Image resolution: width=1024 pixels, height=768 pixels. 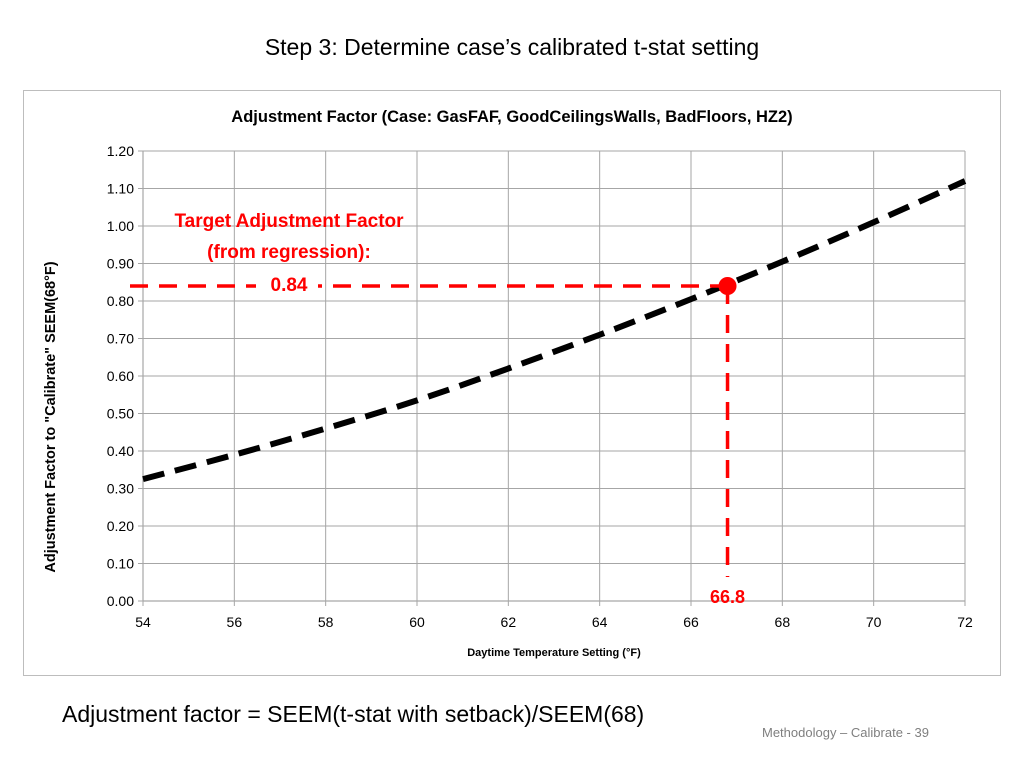 What do you see at coordinates (289, 221) in the screenshot?
I see `target-label-line: Target Adjustment Factor` at bounding box center [289, 221].